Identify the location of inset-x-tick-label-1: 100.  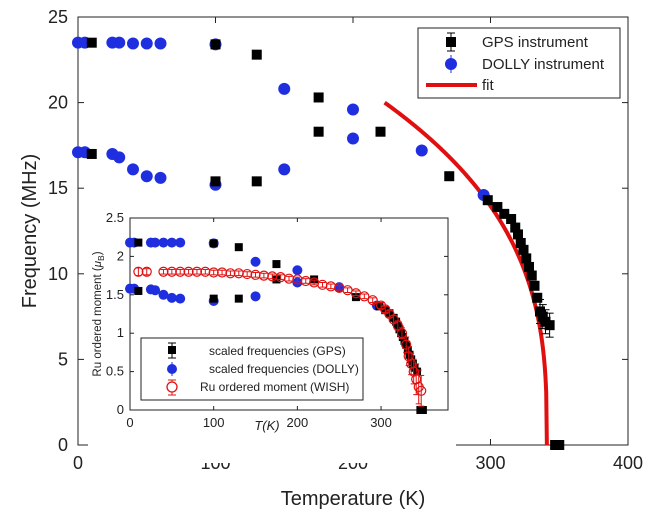
(214, 422).